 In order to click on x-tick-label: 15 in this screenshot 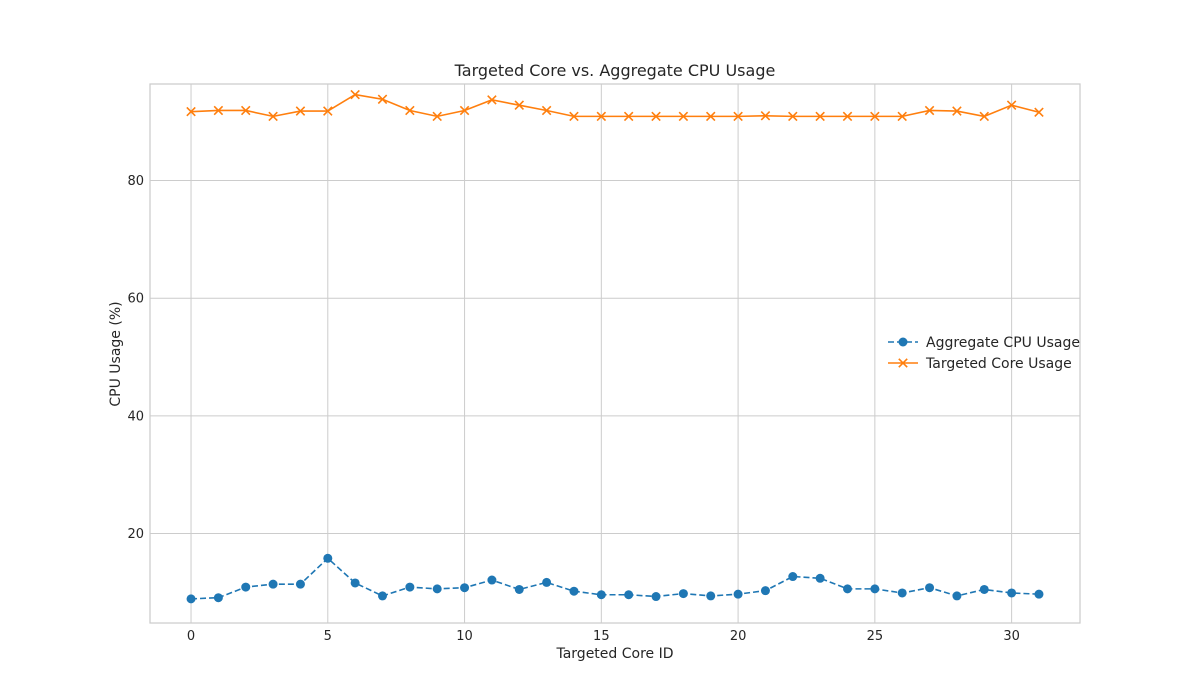, I will do `click(601, 636)`.